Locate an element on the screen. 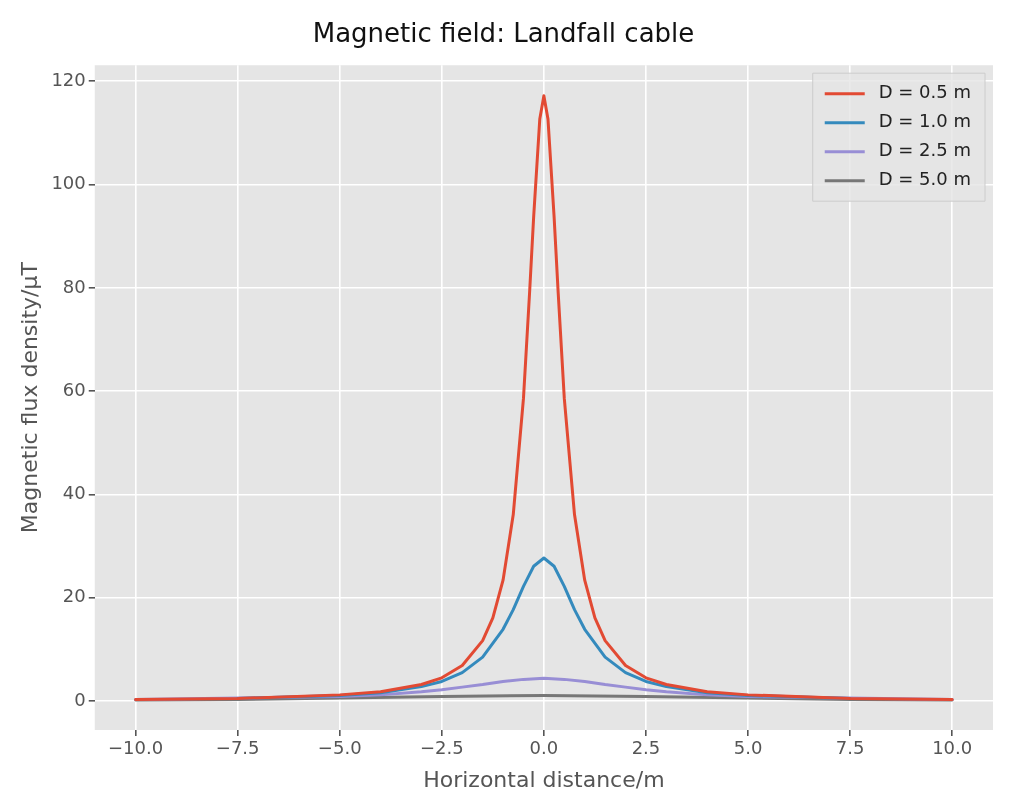 This screenshot has width=1015, height=810. y-tick-label: 40 is located at coordinates (74, 493).